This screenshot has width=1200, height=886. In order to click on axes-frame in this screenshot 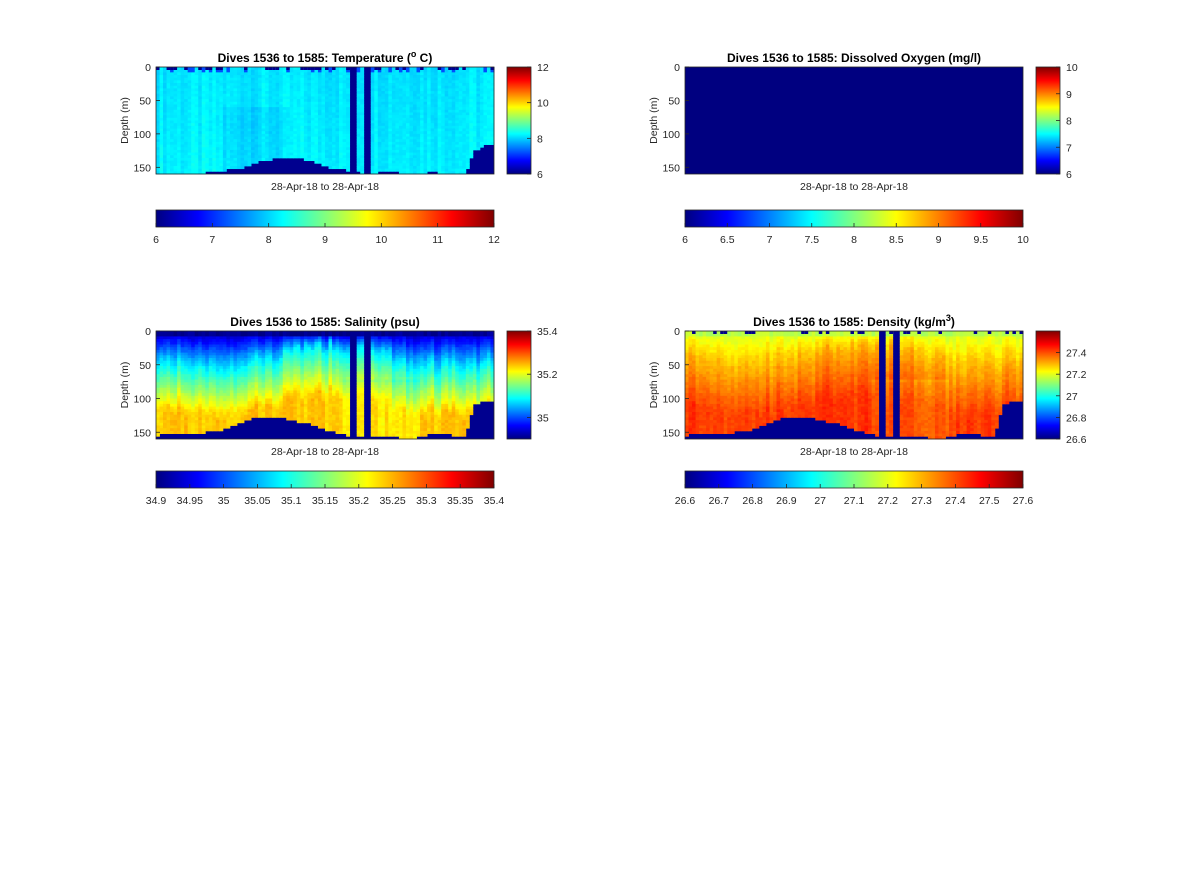, I will do `click(325, 120)`.